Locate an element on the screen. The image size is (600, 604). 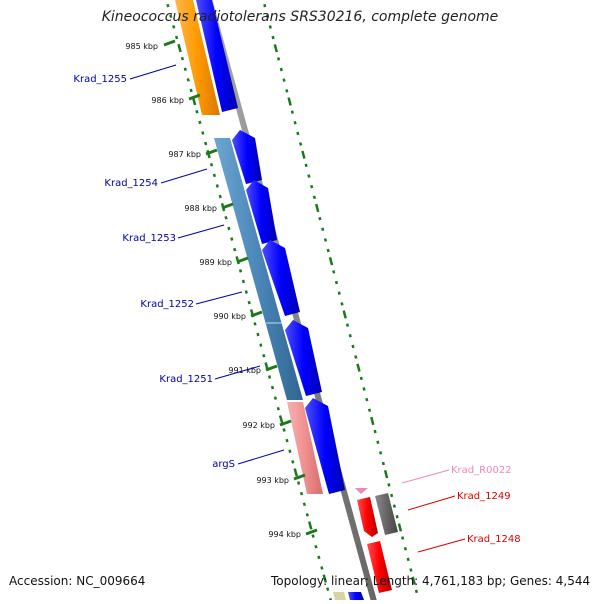
gene-label-krad-r0022: Krad_R0022 is located at coordinates (481, 470).